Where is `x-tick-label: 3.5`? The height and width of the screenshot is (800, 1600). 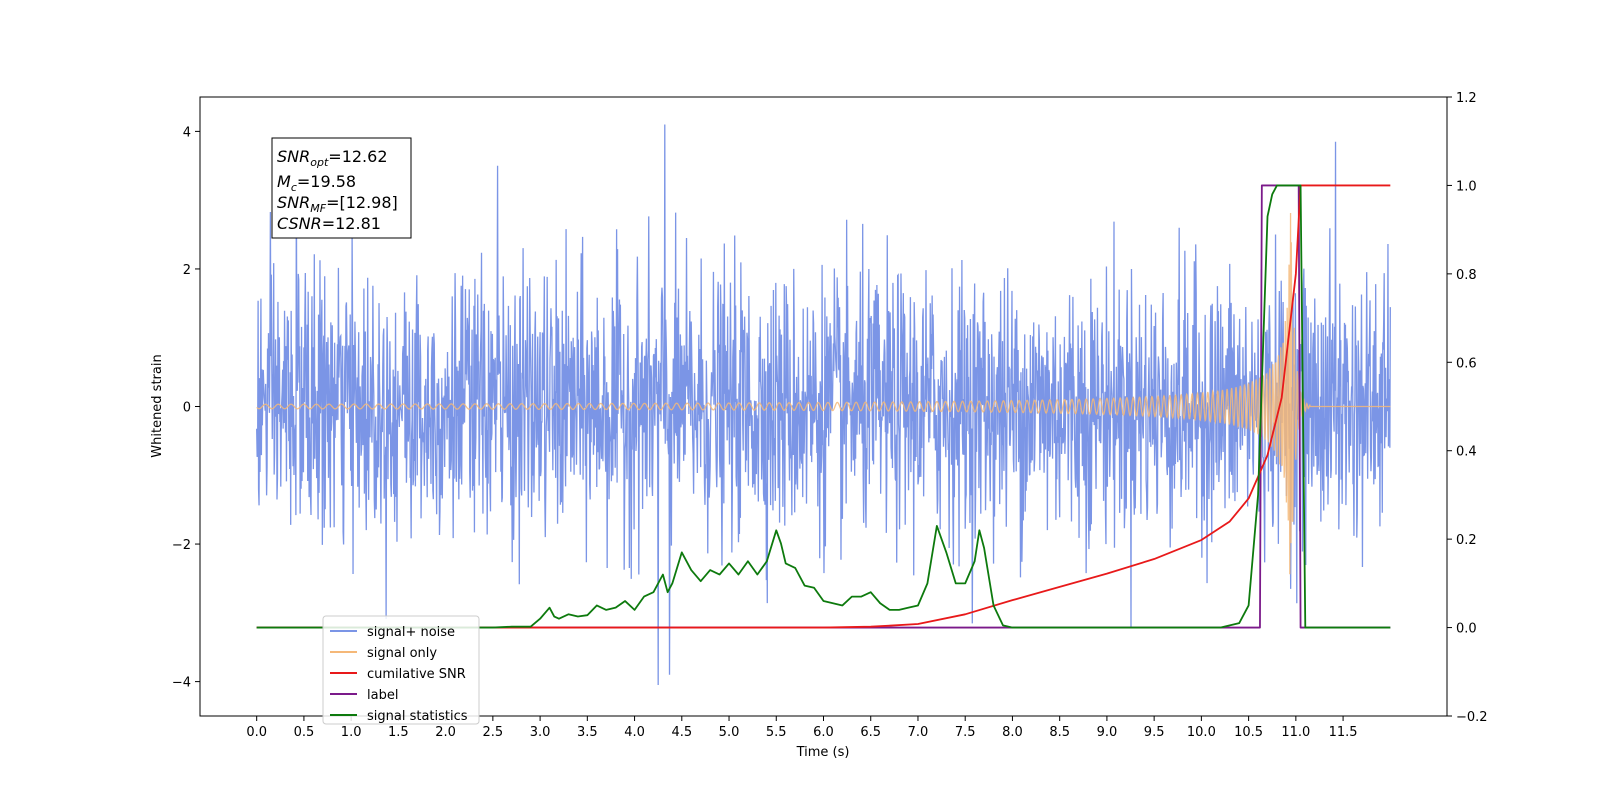 x-tick-label: 3.5 is located at coordinates (587, 732).